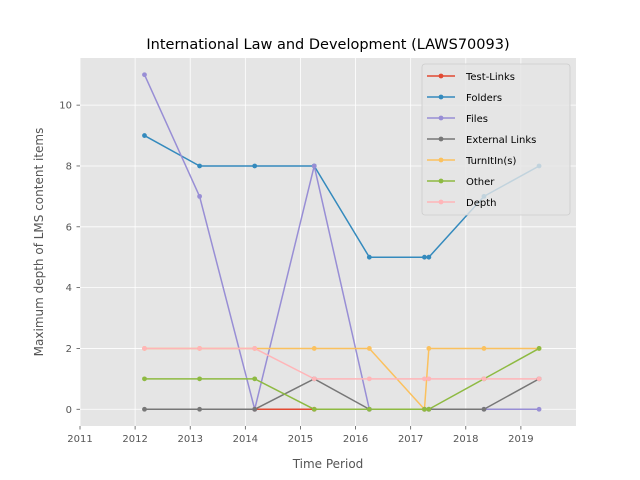  What do you see at coordinates (484, 98) in the screenshot?
I see `legend-label-folders: Folders` at bounding box center [484, 98].